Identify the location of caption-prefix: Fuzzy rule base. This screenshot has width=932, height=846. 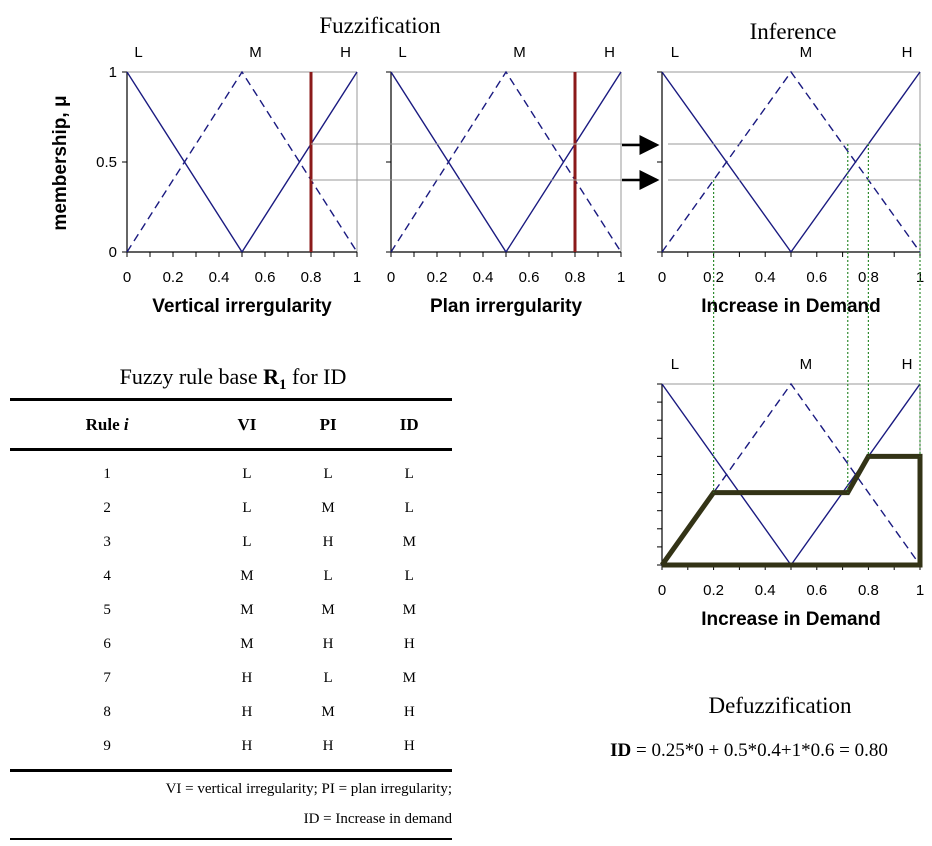
(192, 376).